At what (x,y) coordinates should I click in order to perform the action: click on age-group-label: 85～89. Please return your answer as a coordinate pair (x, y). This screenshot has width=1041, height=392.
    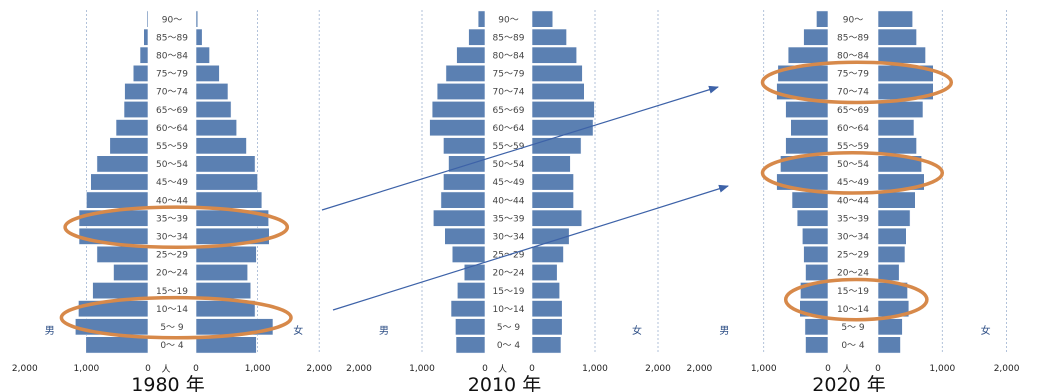
    Looking at the image, I should click on (853, 38).